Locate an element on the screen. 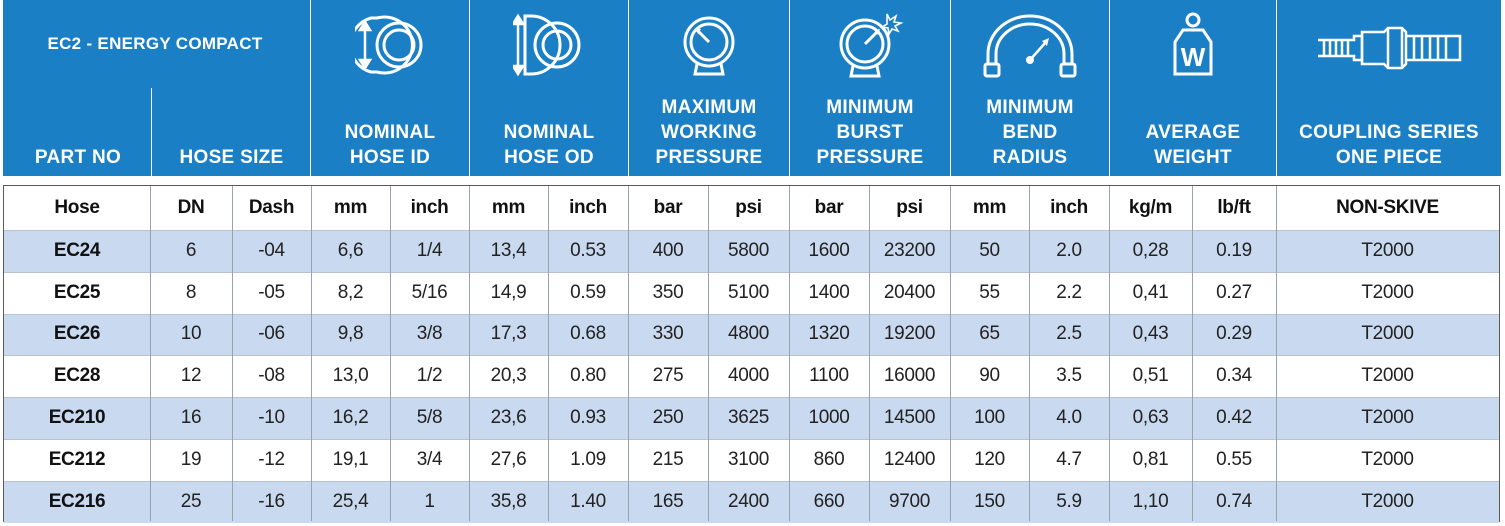 The width and height of the screenshot is (1505, 526). cell-bp-bar: 1320 is located at coordinates (829, 334).